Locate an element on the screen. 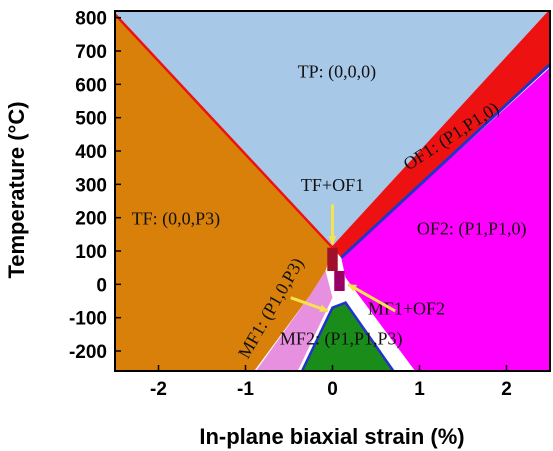 This screenshot has height=451, width=553. phase-label-2: TF: (0,0,P3) is located at coordinates (176, 218).